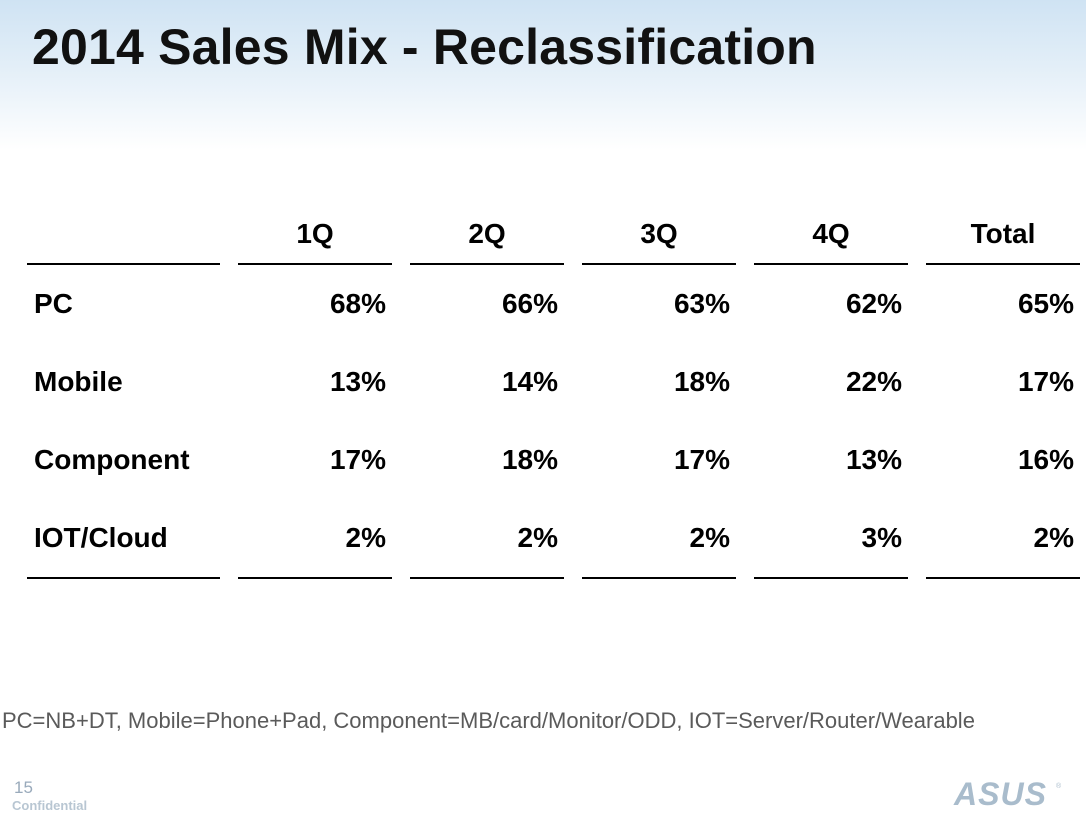 The height and width of the screenshot is (815, 1086). What do you see at coordinates (123, 234) in the screenshot?
I see `header-cell-label` at bounding box center [123, 234].